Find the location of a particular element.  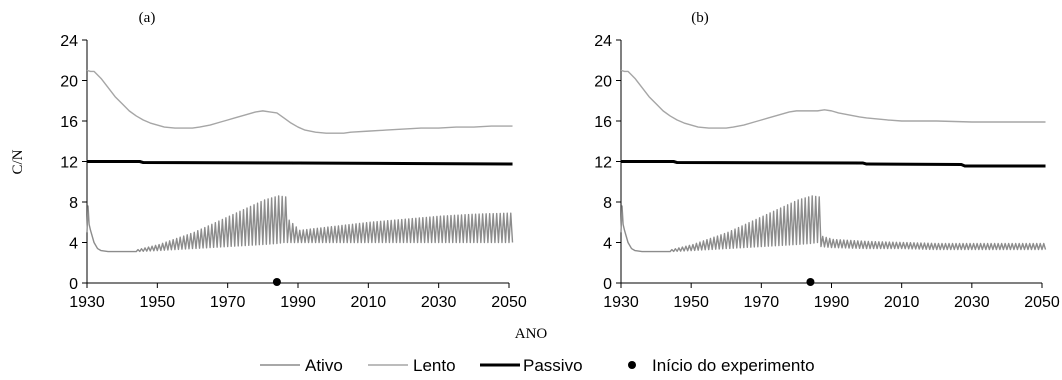

y-tick-label-a: 24 is located at coordinates (69, 41).